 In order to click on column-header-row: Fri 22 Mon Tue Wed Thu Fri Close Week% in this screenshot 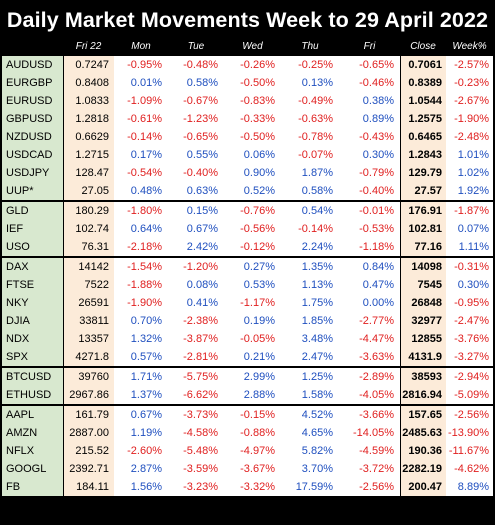, I will do `click(247, 47)`.